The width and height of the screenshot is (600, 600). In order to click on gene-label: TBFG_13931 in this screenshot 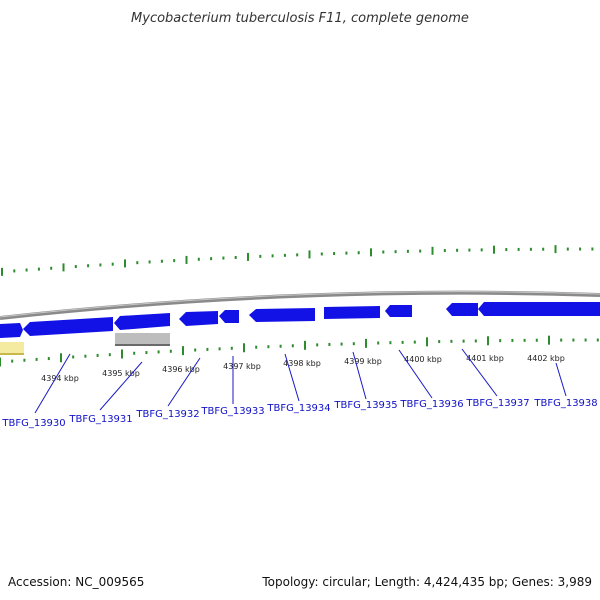, I will do `click(100, 419)`.